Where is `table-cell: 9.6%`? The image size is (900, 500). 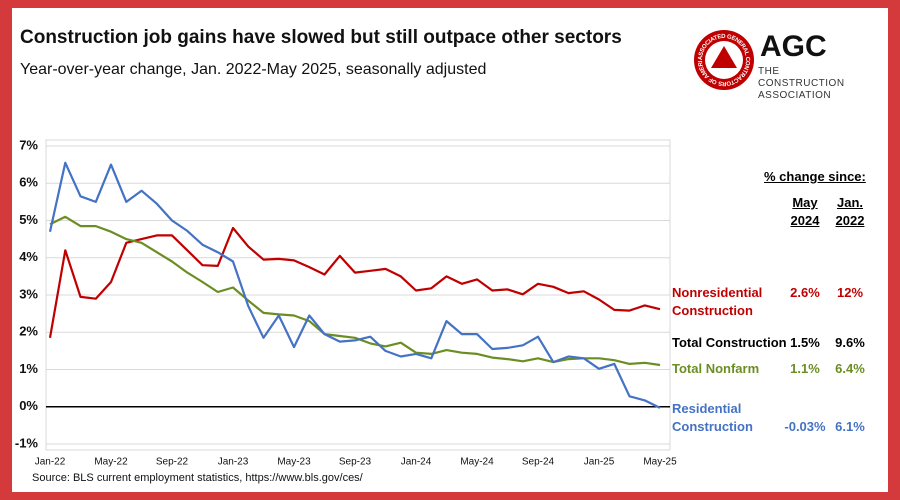
table-cell: 9.6% is located at coordinates (850, 342).